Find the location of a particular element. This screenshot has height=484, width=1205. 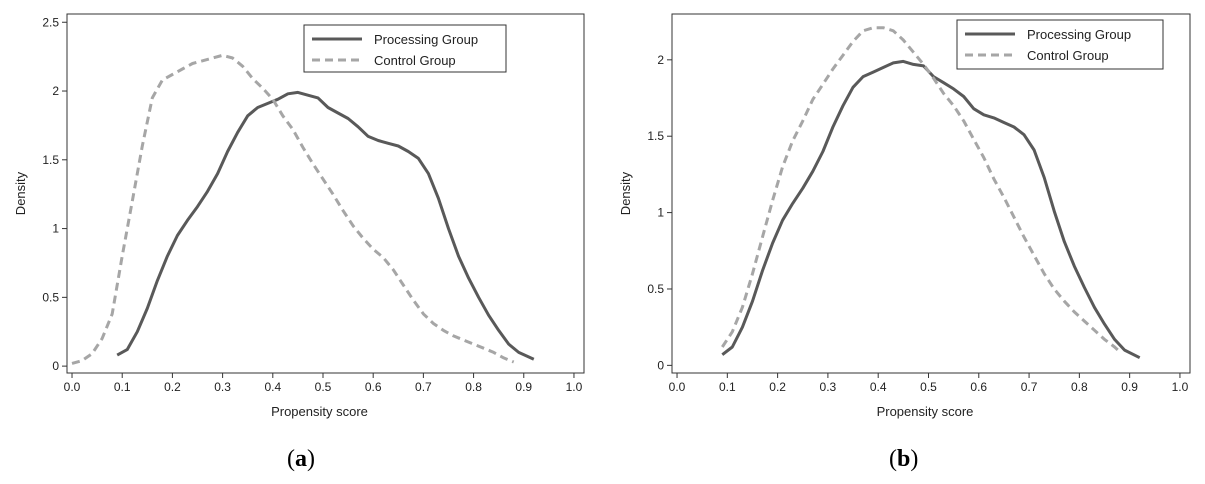

y-tick-label: 2.5 is located at coordinates (50, 22).